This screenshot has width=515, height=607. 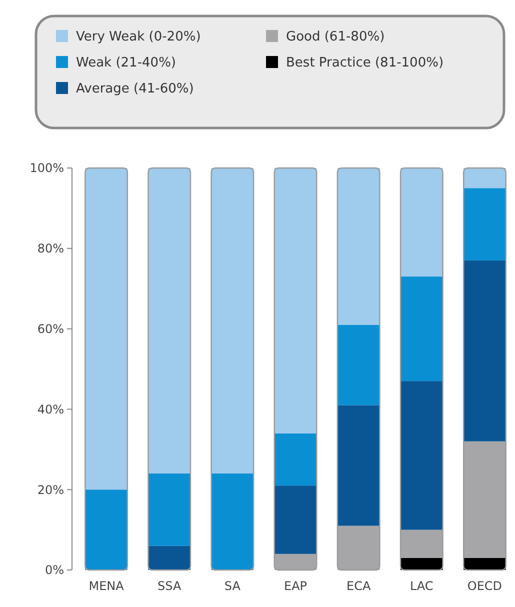 What do you see at coordinates (422, 586) in the screenshot?
I see `x-tick-label: LAC` at bounding box center [422, 586].